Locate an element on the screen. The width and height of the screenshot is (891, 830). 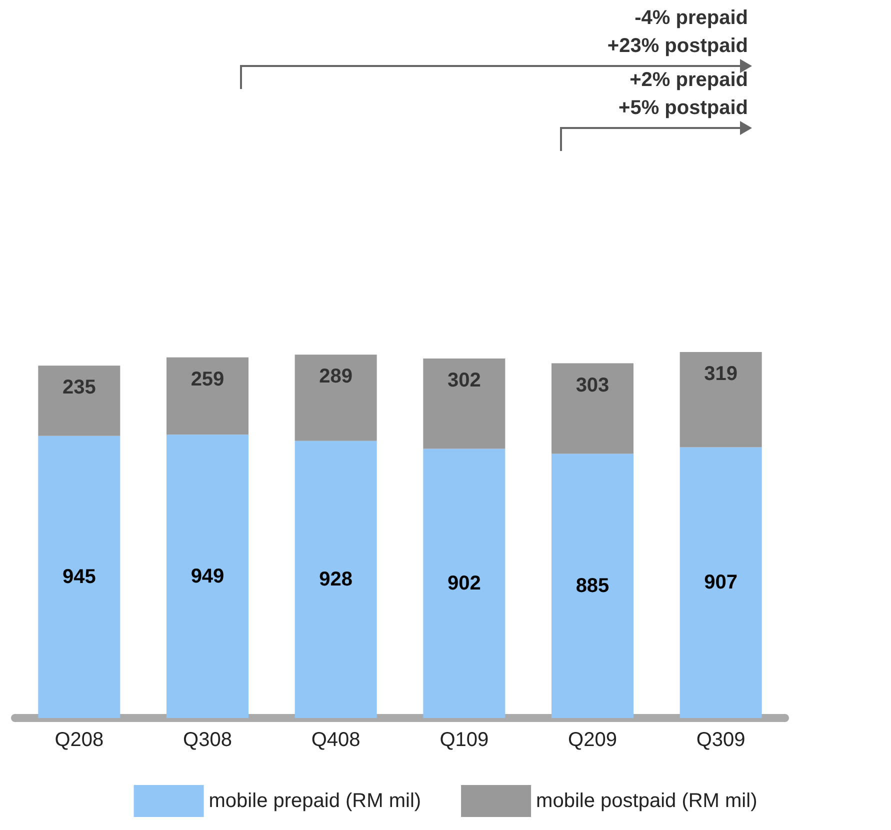
x-tick-label: Q408 is located at coordinates (335, 740).